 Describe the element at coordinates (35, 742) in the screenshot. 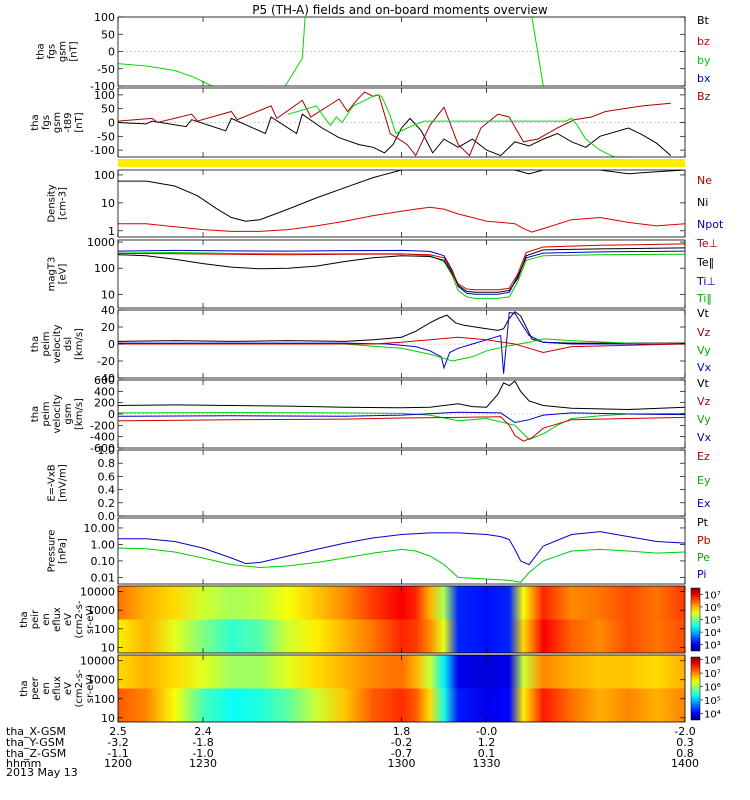

I see `x-axis-row-label: tha_Y-GSM` at that location.